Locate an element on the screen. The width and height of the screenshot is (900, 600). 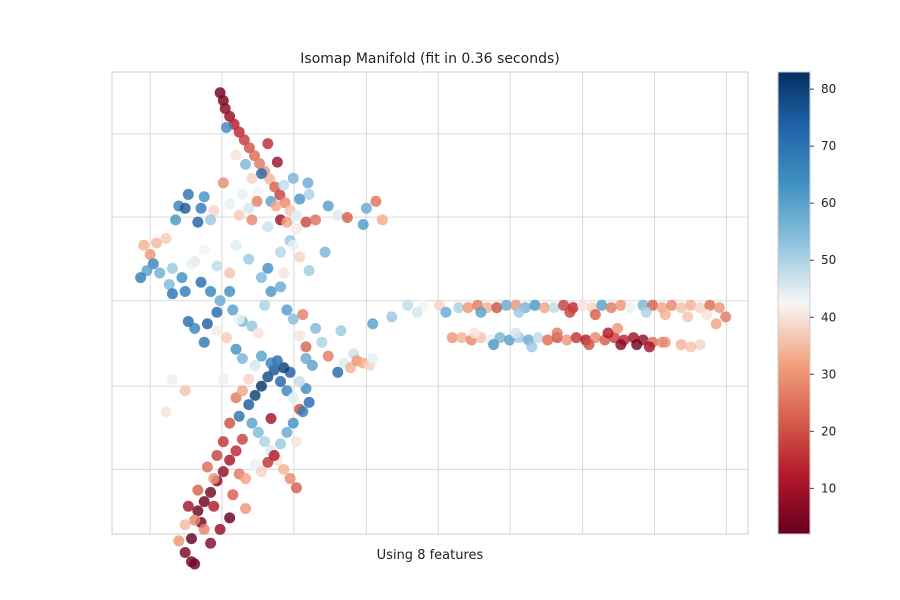
x-axis-label: Using 8 features is located at coordinates (430, 555).